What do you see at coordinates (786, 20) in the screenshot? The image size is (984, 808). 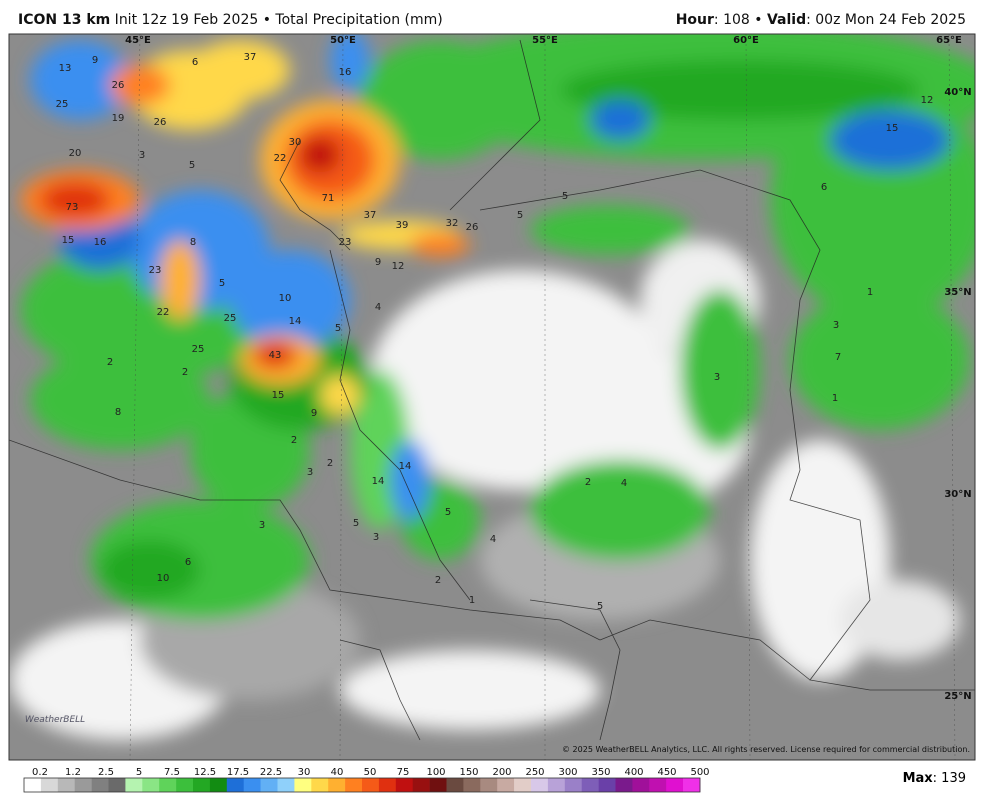 I see `valid-key: Valid` at bounding box center [786, 20].